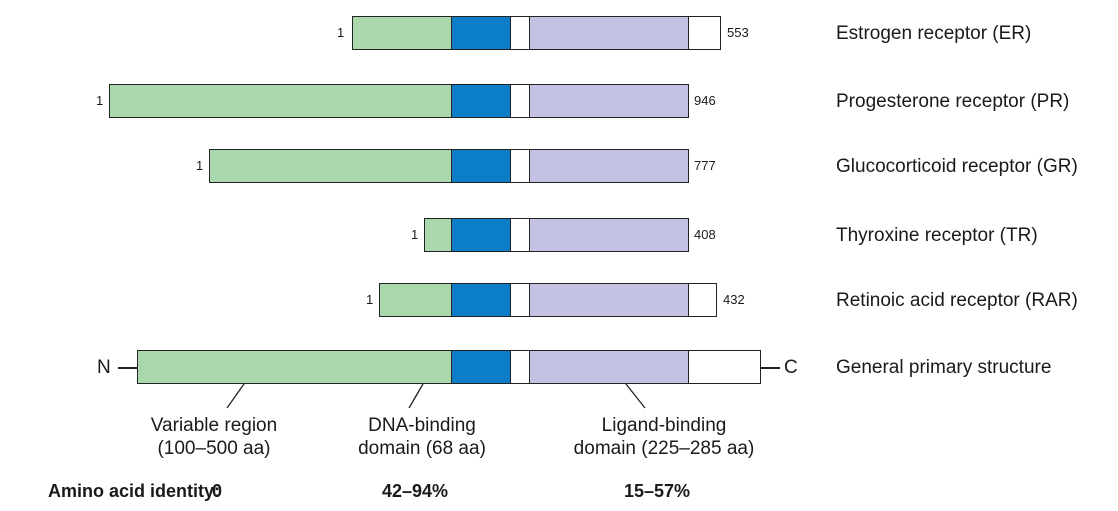  What do you see at coordinates (422, 448) in the screenshot?
I see `caption-line: domain (68 aa)` at bounding box center [422, 448].